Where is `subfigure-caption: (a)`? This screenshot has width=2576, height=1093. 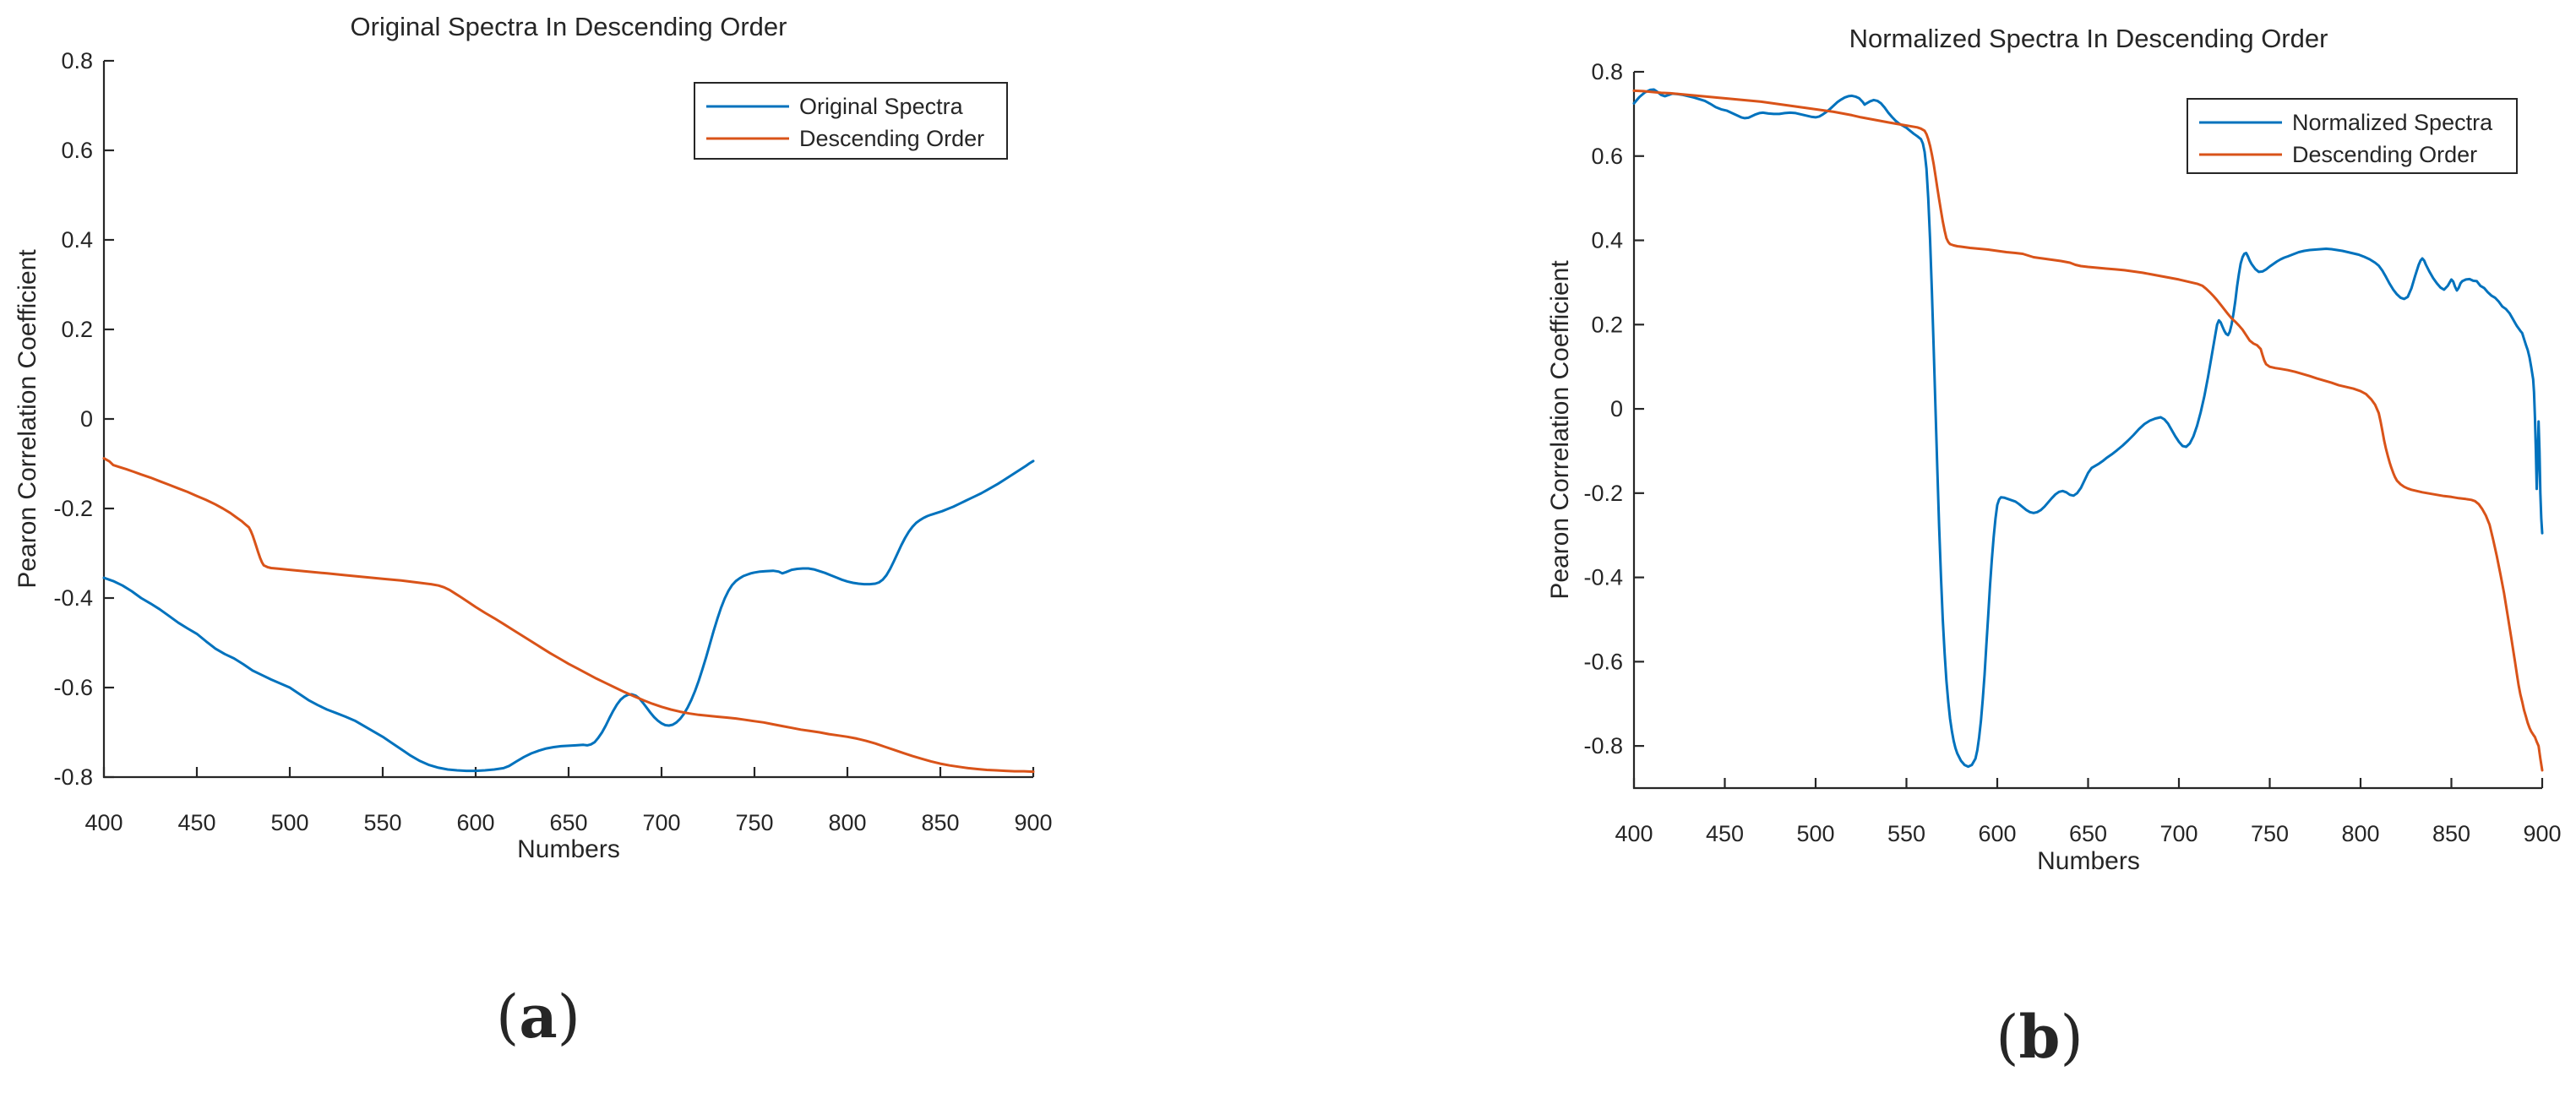
subfigure-caption: (a) is located at coordinates (538, 1017).